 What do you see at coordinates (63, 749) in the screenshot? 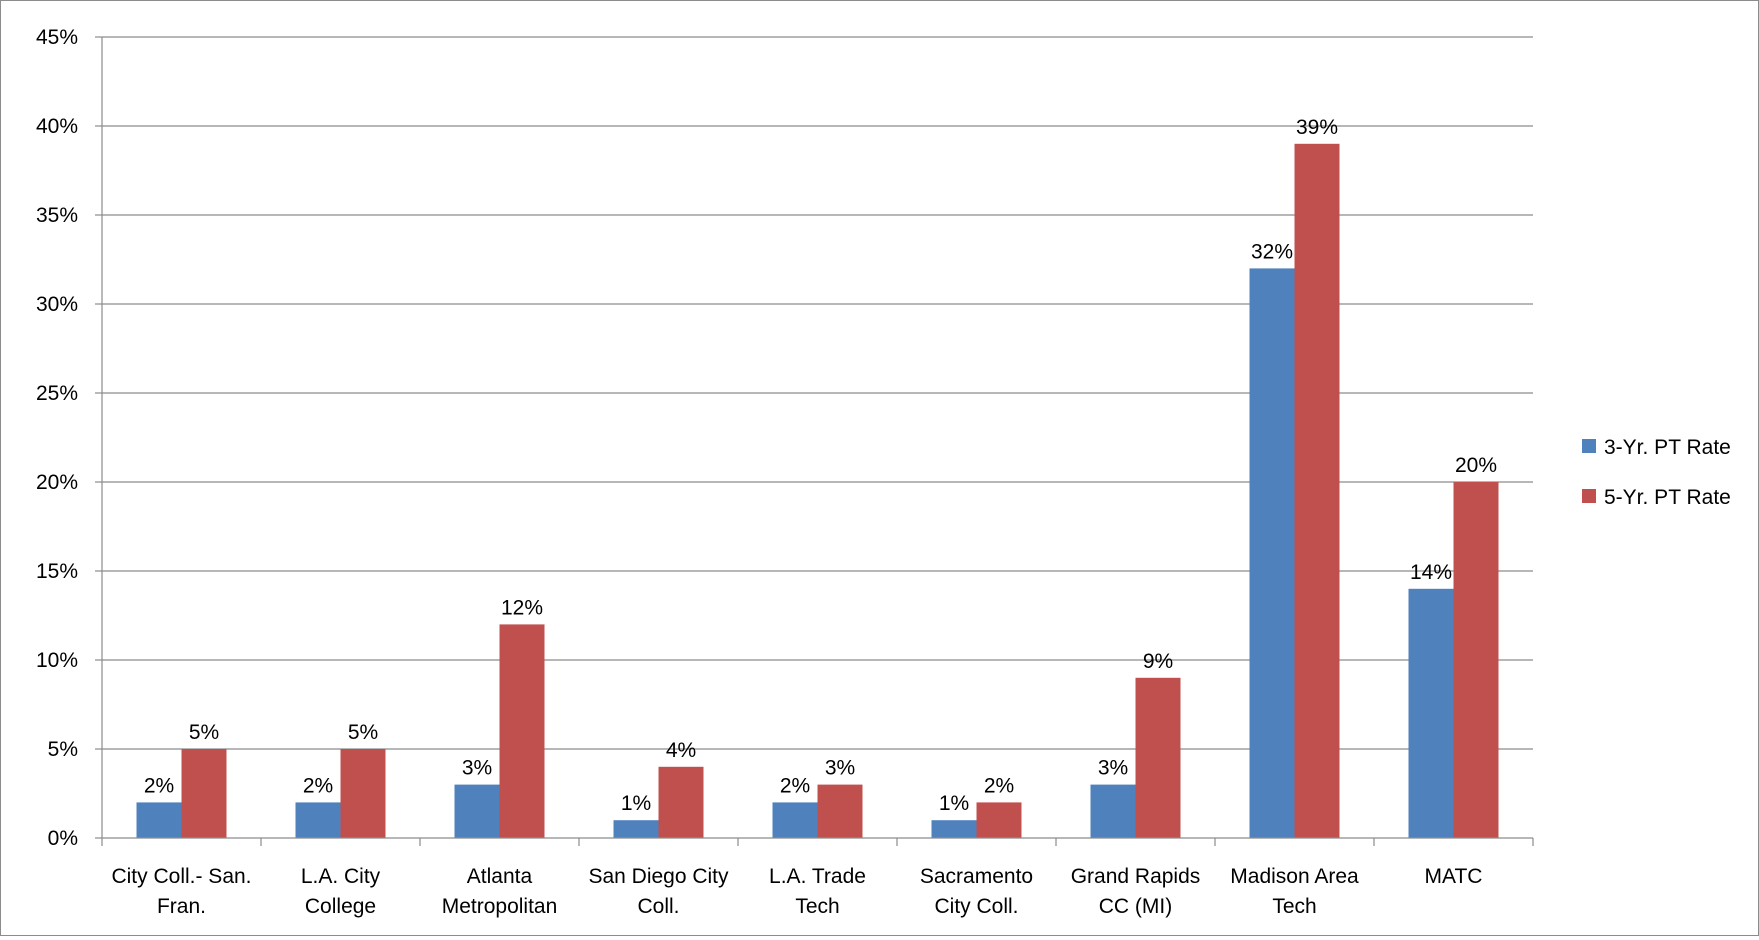
I see `y-tick-label: 5%` at bounding box center [63, 749].